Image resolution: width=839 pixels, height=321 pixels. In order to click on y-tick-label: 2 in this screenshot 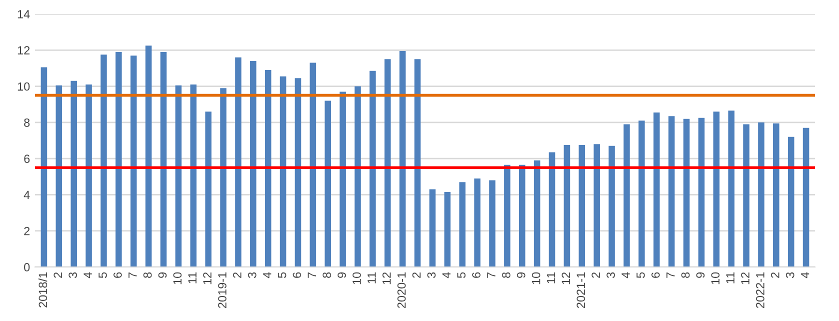, I will do `click(27, 231)`.